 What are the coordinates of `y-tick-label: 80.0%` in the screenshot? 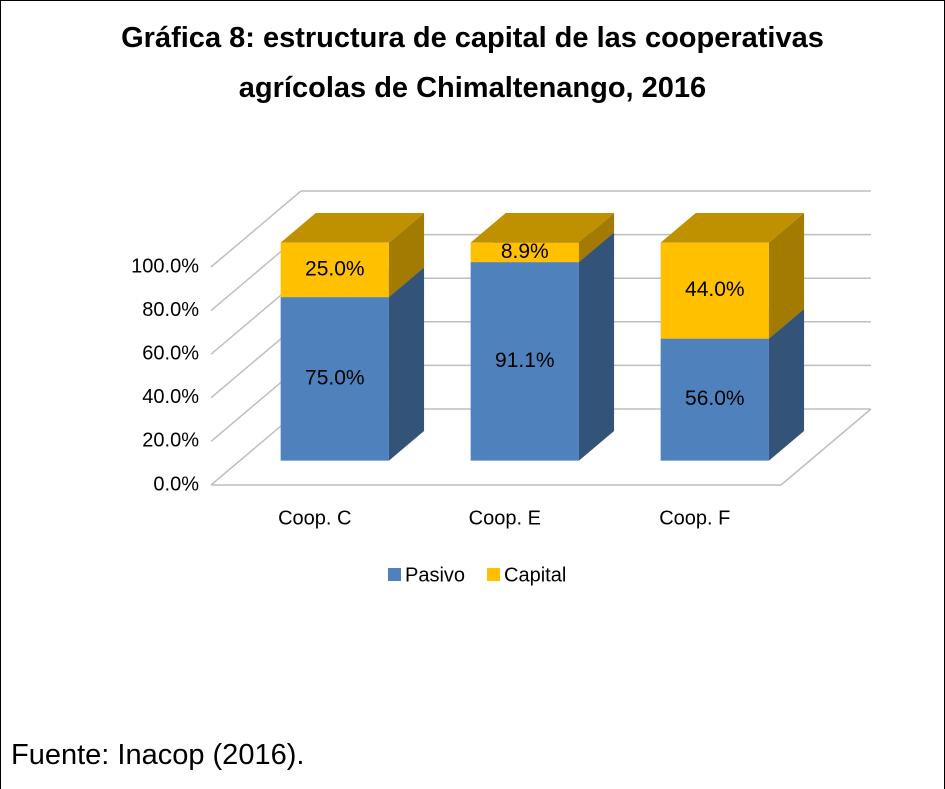 It's located at (170, 310).